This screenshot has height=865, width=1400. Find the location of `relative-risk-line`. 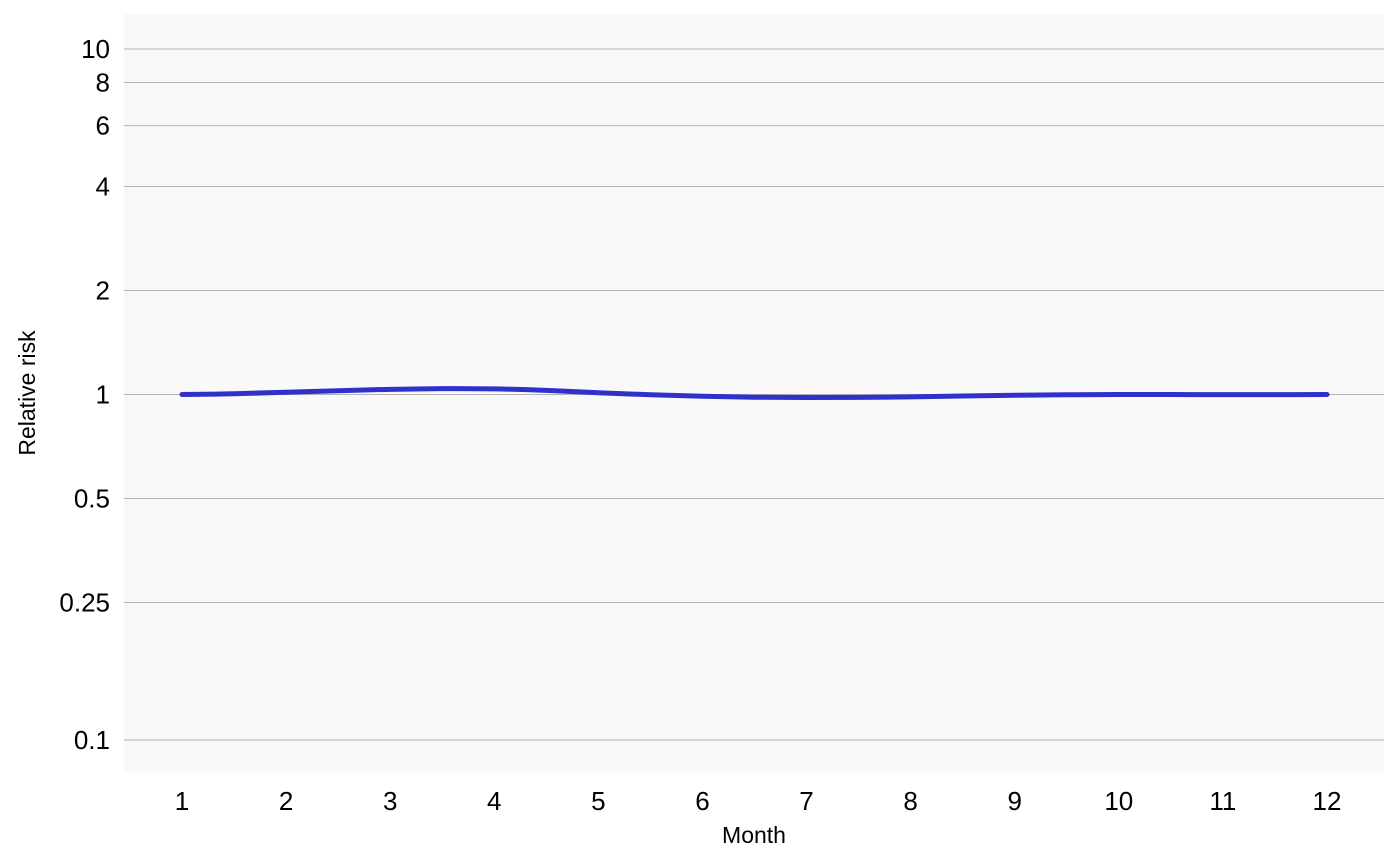

relative-risk-line is located at coordinates (754, 393).